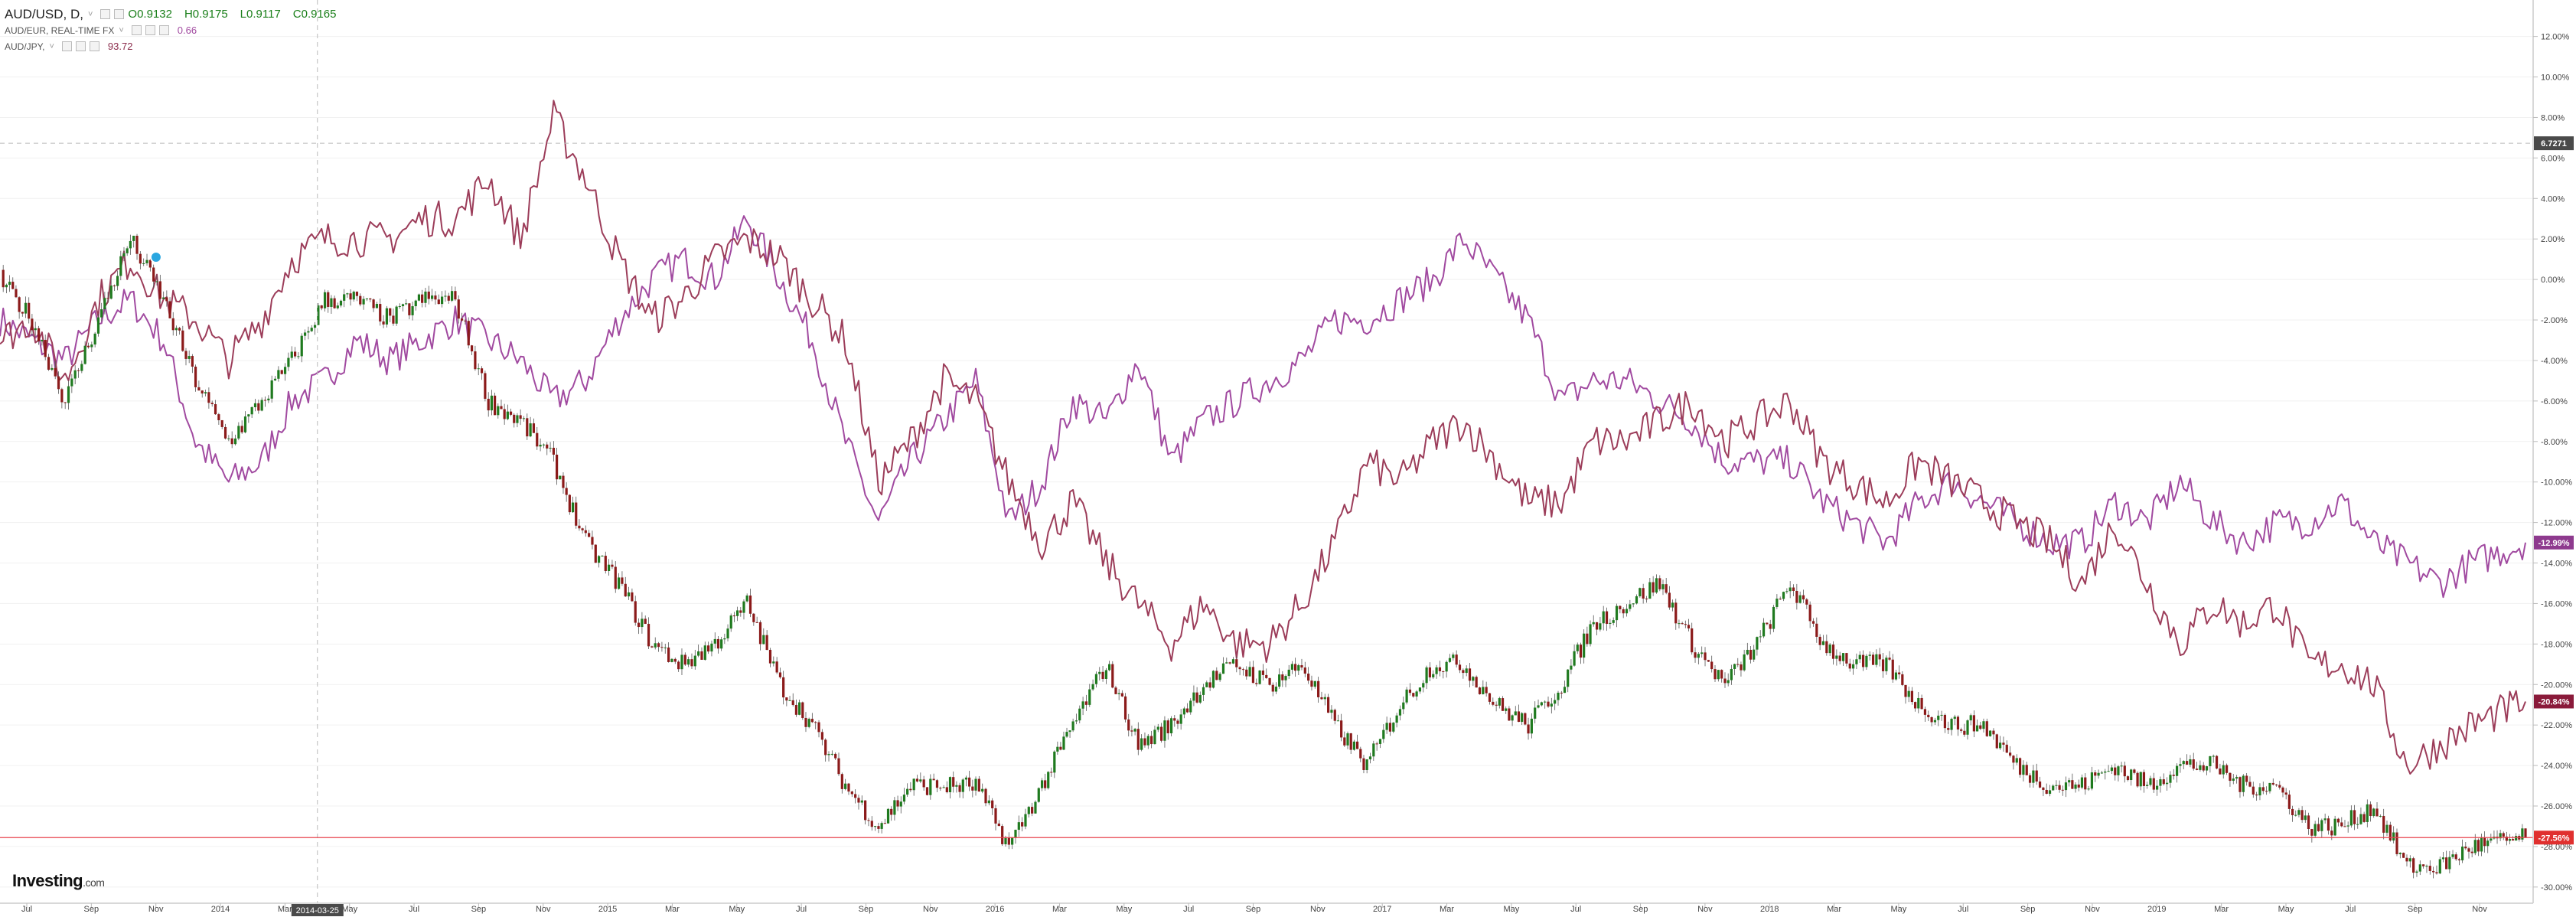 This screenshot has height=917, width=2576. Describe the element at coordinates (25, 46) in the screenshot. I see `aud-jpy-label: AUD/JPY,` at that location.